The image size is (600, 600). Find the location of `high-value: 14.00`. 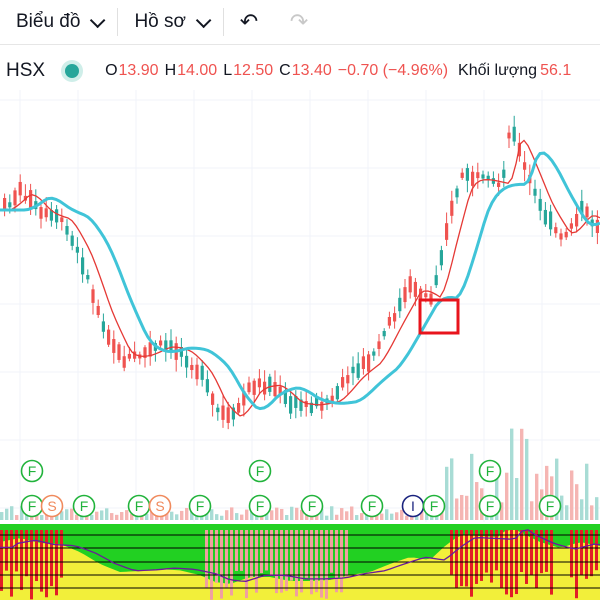

high-value: 14.00 is located at coordinates (197, 70).